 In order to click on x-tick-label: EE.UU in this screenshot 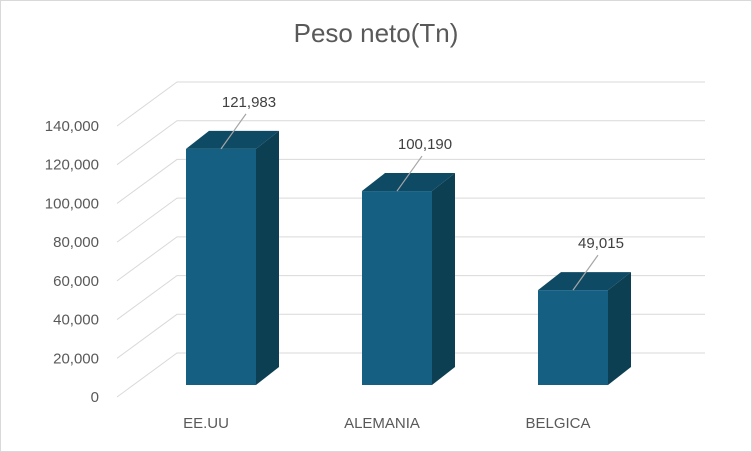, I will do `click(206, 423)`.